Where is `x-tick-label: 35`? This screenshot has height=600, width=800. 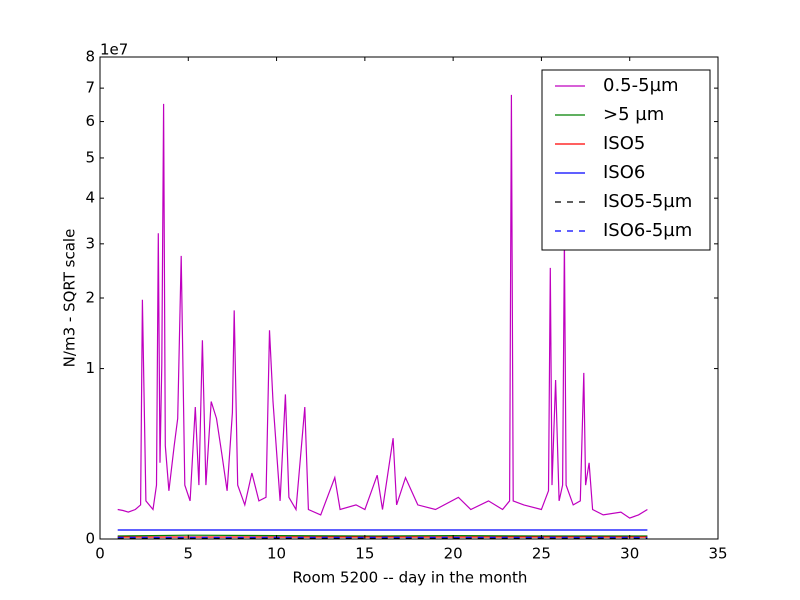
x-tick-label: 35 is located at coordinates (717, 554).